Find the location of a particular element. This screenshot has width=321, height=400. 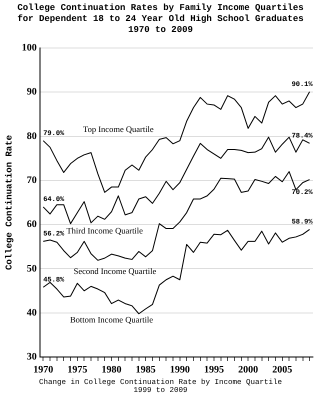

x-tick-label: 1970 is located at coordinates (43, 370).